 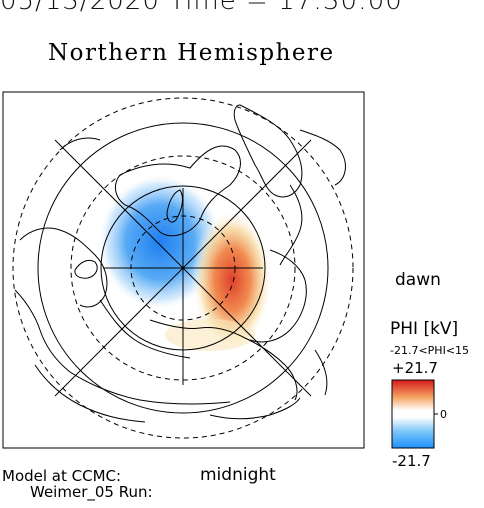 I want to click on colorbar-zero-label: 0, so click(x=443, y=414).